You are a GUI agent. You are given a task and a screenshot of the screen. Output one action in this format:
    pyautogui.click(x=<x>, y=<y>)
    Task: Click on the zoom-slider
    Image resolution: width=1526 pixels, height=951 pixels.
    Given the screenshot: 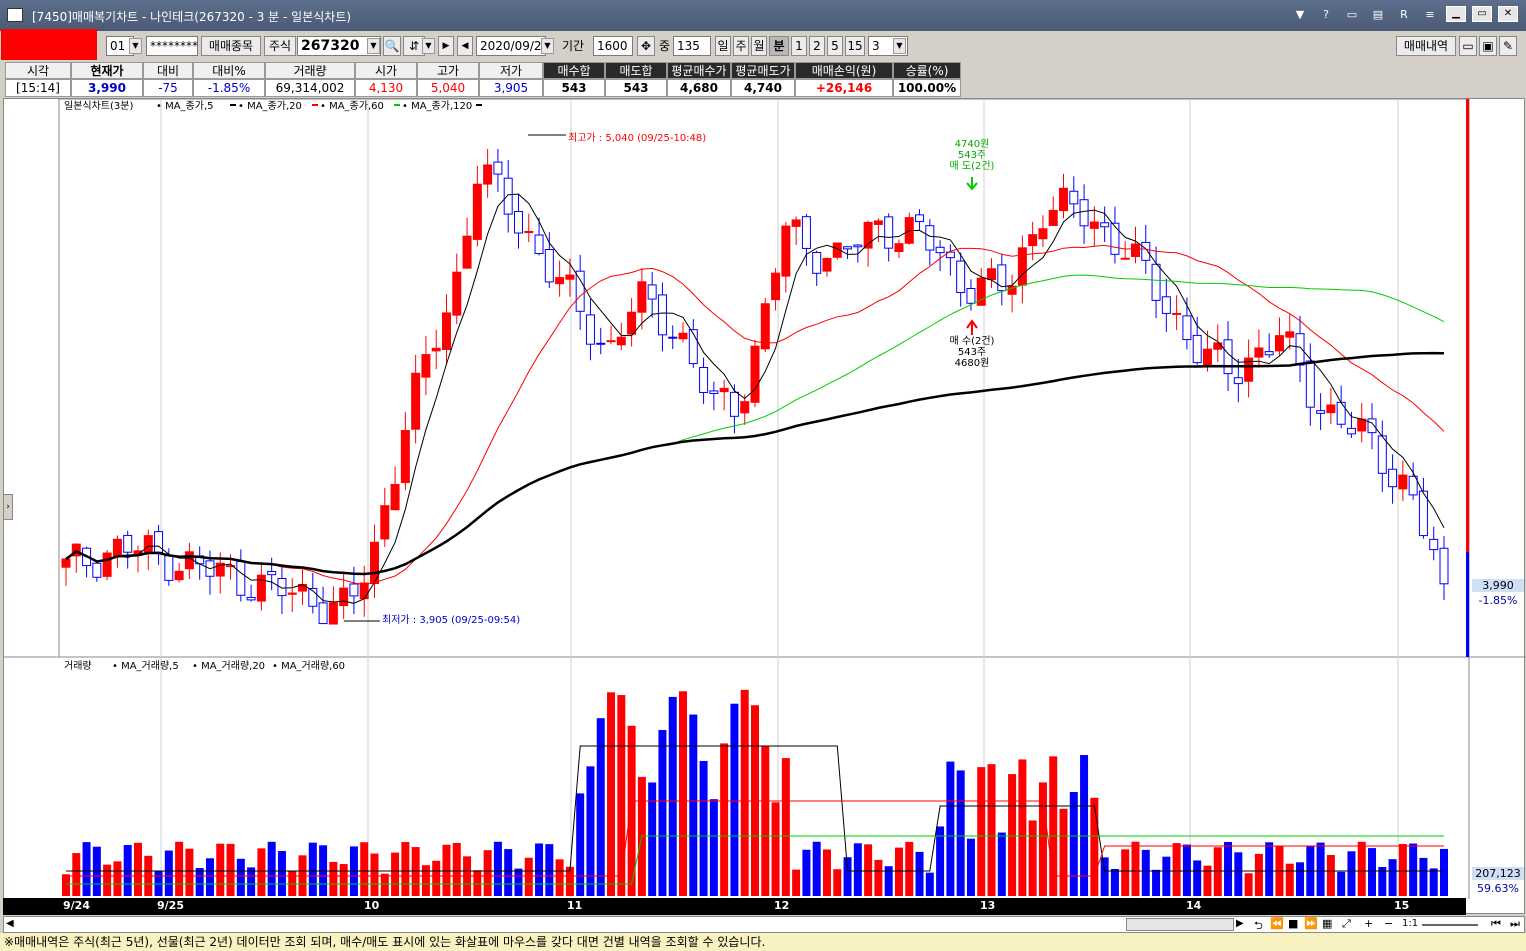 What is the action you would take?
    pyautogui.click(x=1450, y=925)
    